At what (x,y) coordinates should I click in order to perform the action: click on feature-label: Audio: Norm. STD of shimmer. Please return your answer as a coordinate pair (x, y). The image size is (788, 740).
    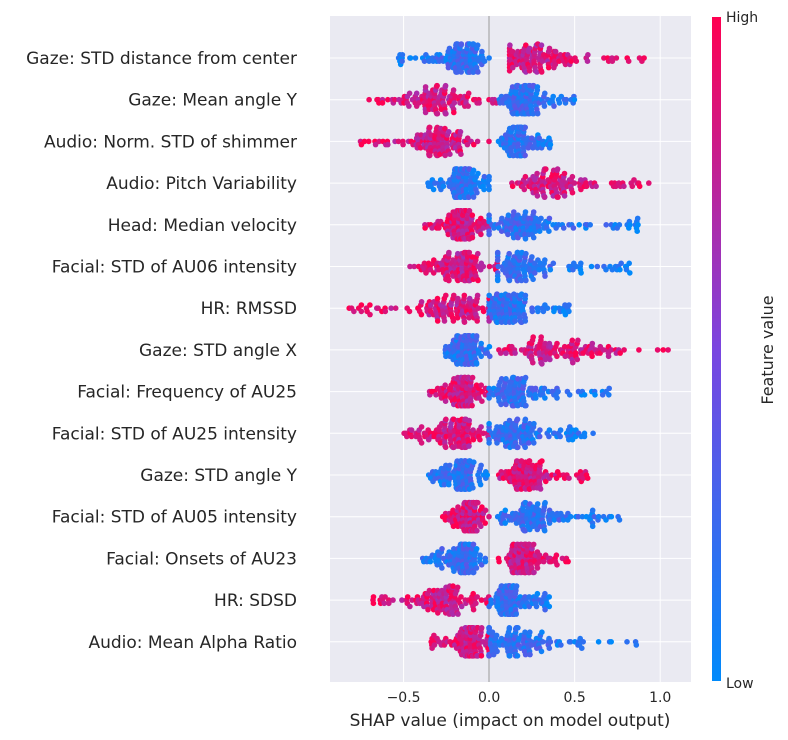
    Looking at the image, I should click on (170, 142).